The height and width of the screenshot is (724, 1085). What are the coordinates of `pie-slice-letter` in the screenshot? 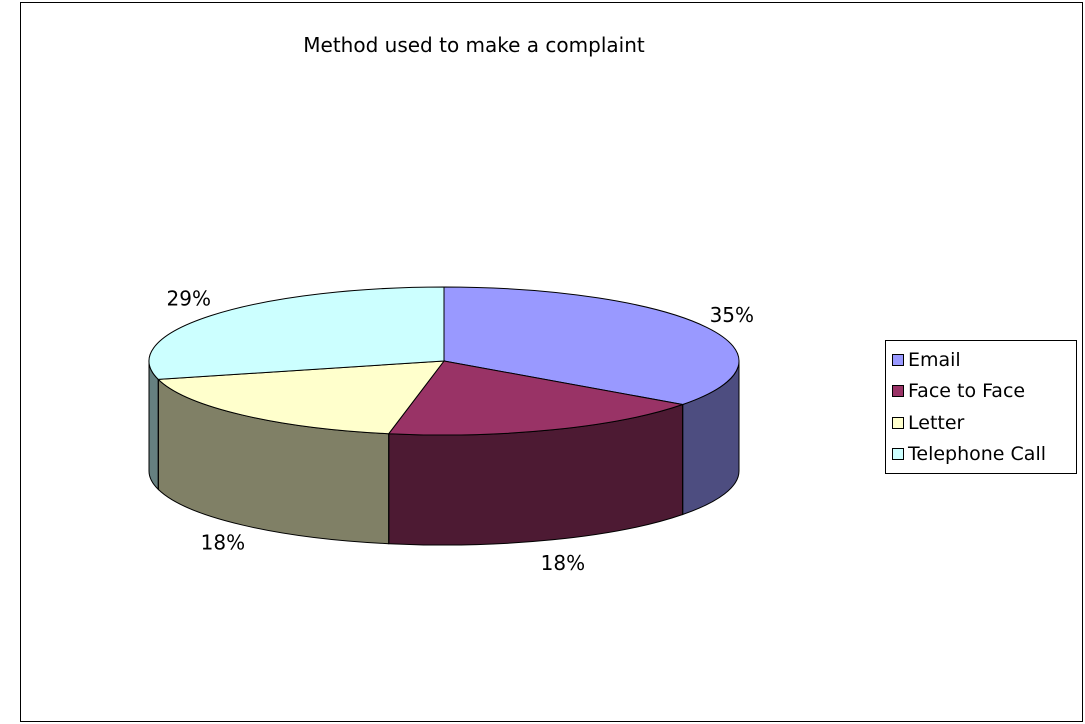 It's located at (301, 397).